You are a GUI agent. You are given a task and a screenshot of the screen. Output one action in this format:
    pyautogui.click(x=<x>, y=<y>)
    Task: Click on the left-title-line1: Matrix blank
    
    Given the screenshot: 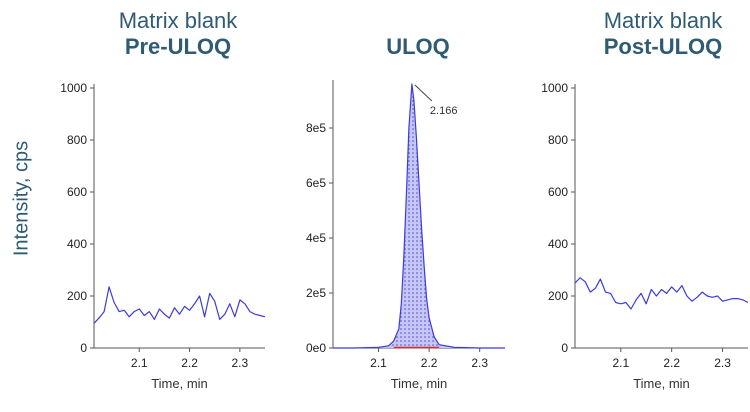 What is the action you would take?
    pyautogui.click(x=178, y=20)
    